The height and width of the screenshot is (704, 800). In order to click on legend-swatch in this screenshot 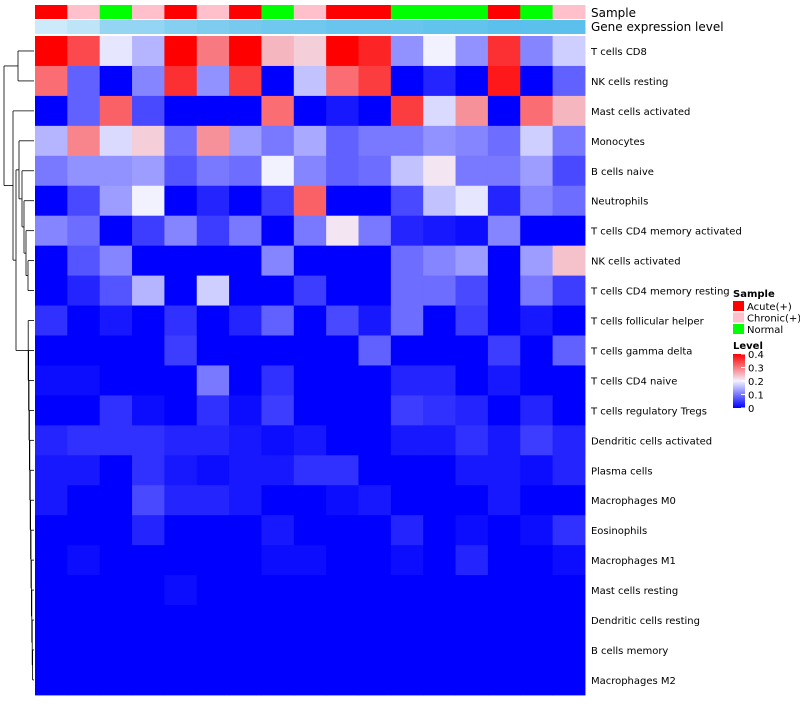, I will do `click(738, 329)`.